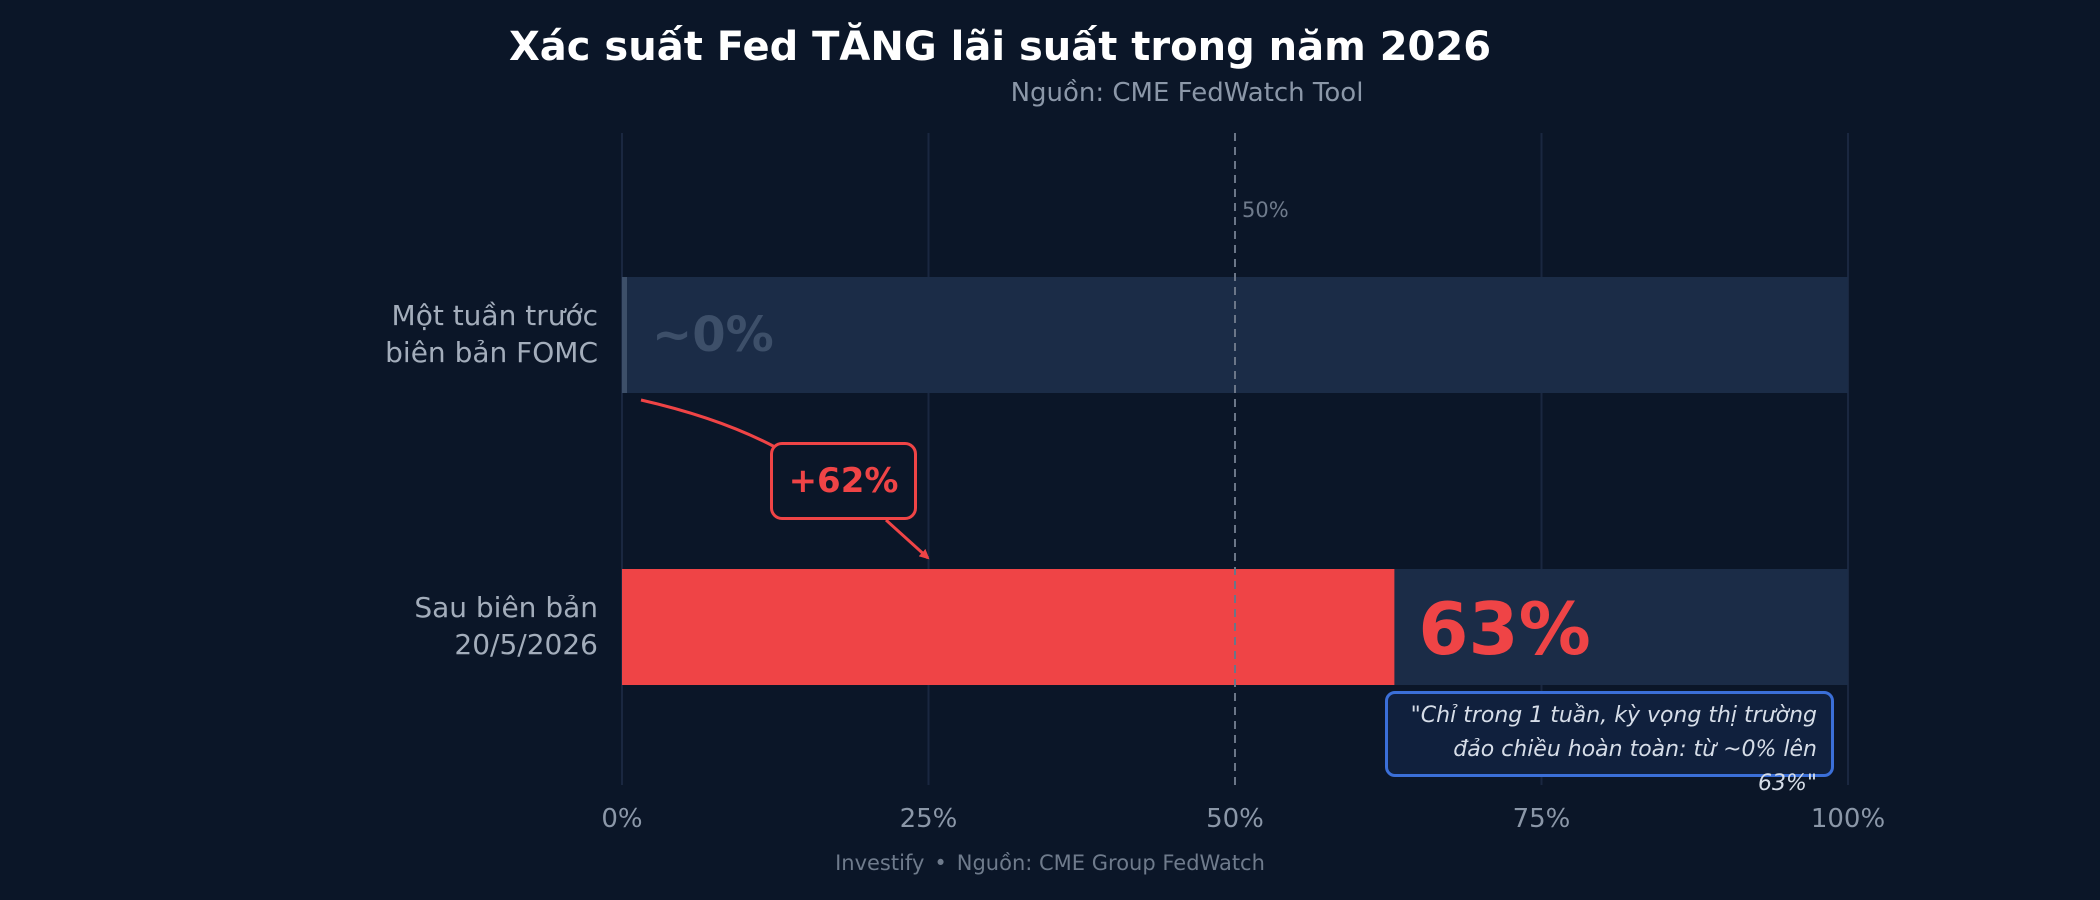 This screenshot has height=900, width=2100. I want to click on value-label: ~0%, so click(713, 335).